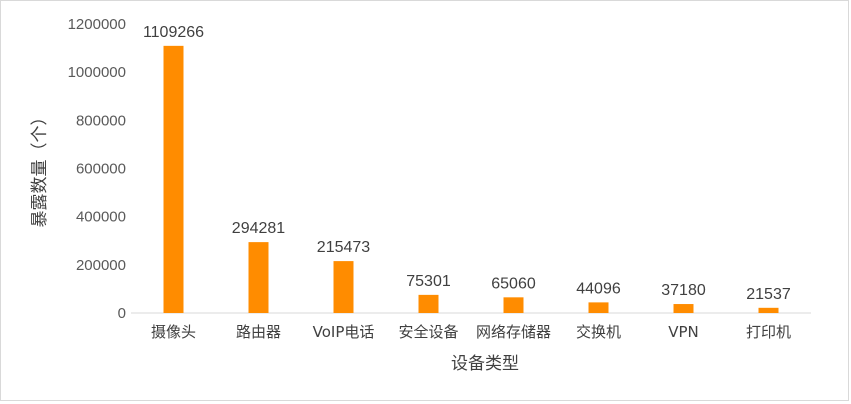 Image resolution: width=851 pixels, height=404 pixels. Describe the element at coordinates (768, 294) in the screenshot. I see `data-label: 21537` at that location.